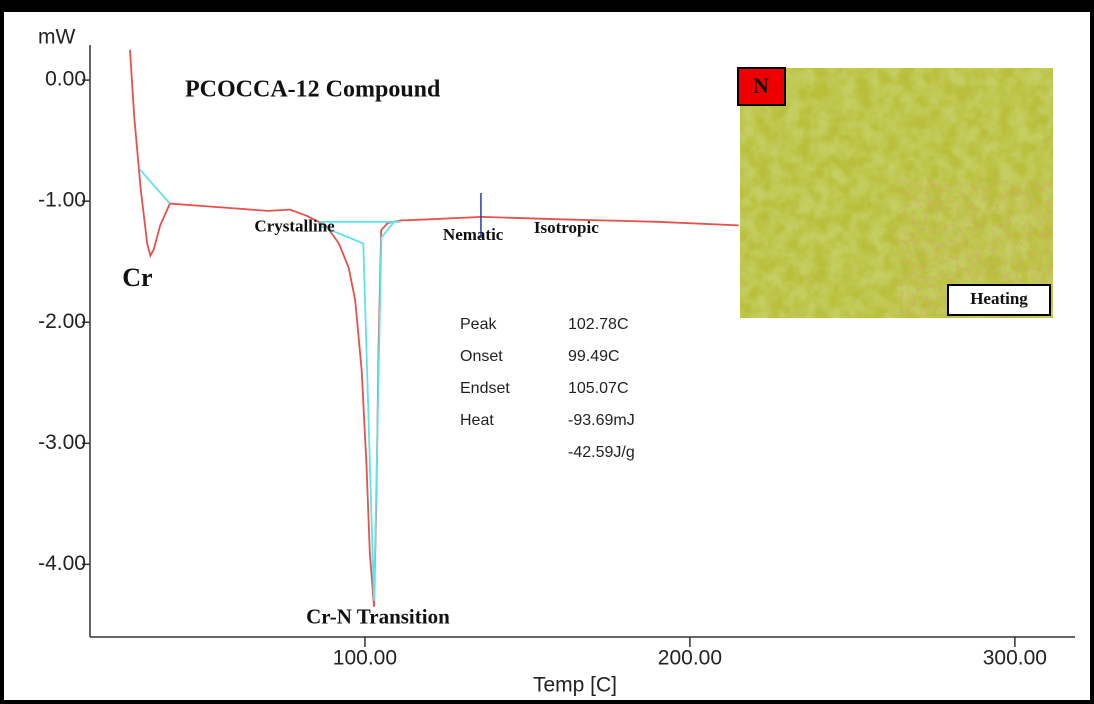  I want to click on phase-label: N, so click(761, 85).